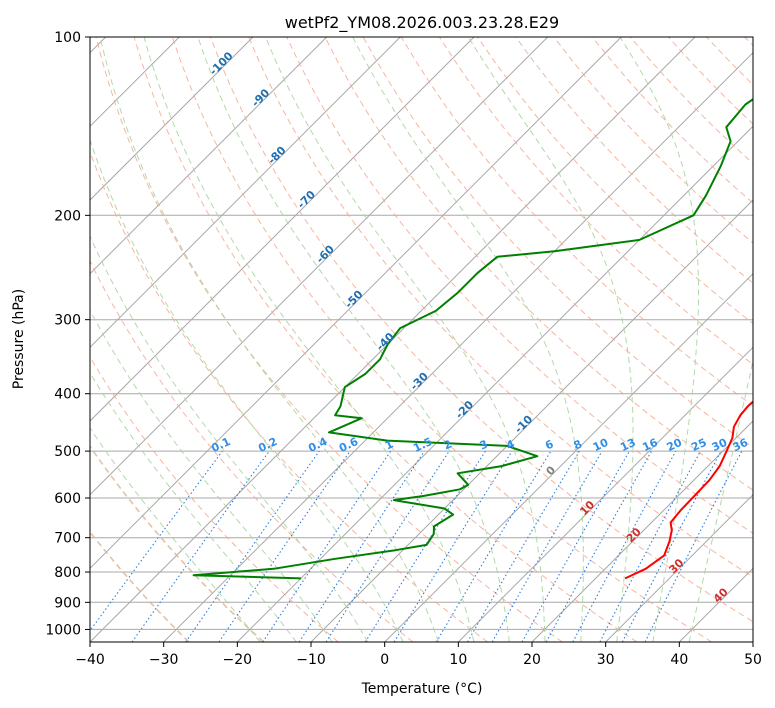 Image resolution: width=775 pixels, height=708 pixels. What do you see at coordinates (260, 97) in the screenshot?
I see `adiabat-label: -90` at bounding box center [260, 97].